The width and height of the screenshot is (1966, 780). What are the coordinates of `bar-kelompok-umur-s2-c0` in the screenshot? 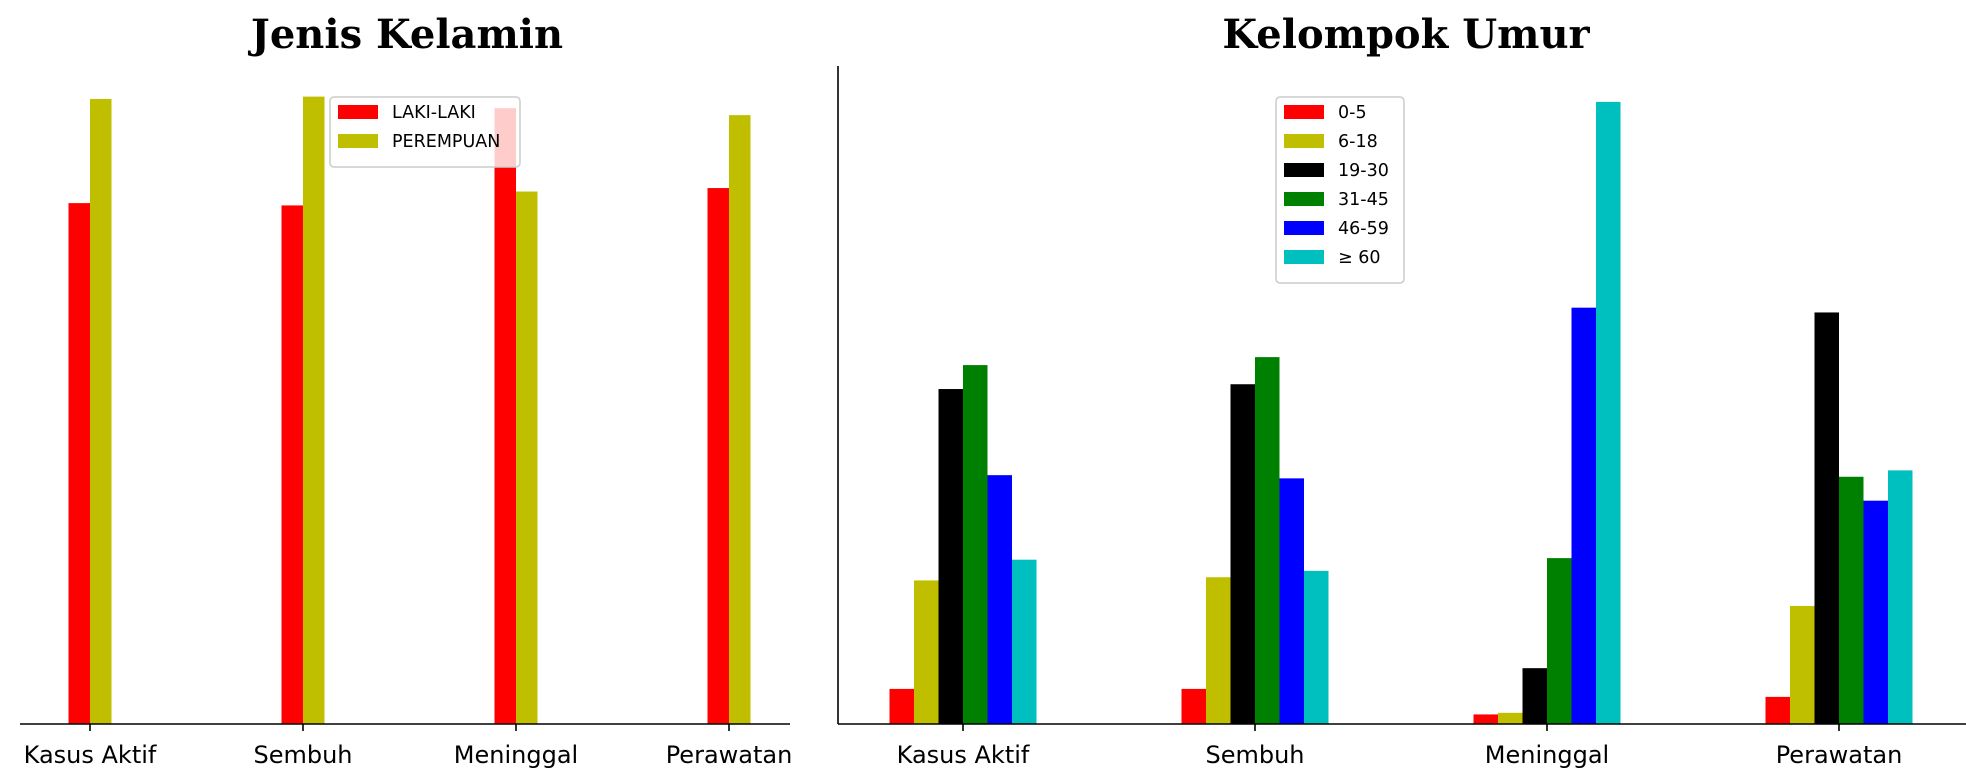 It's located at (950, 556).